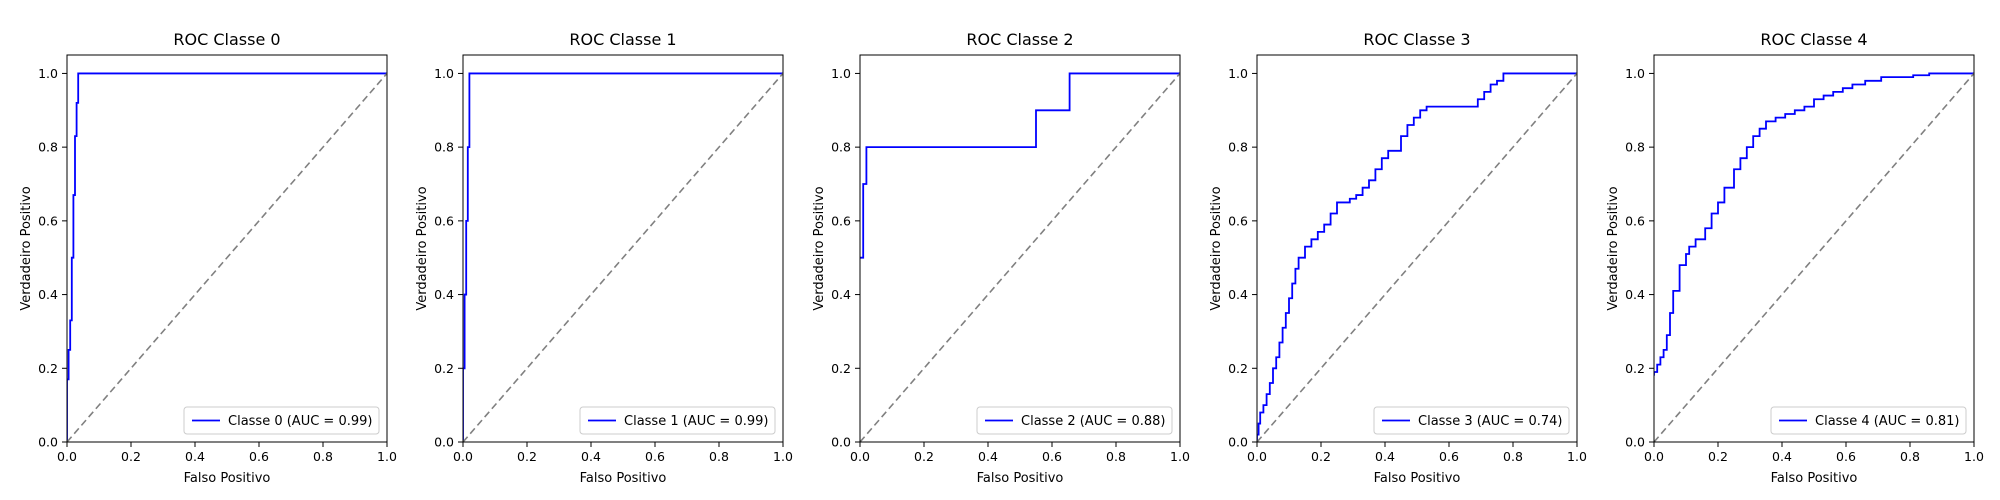  Describe the element at coordinates (1093, 421) in the screenshot. I see `legend-entry: Classe 2 (AUC = 0.88)` at that location.